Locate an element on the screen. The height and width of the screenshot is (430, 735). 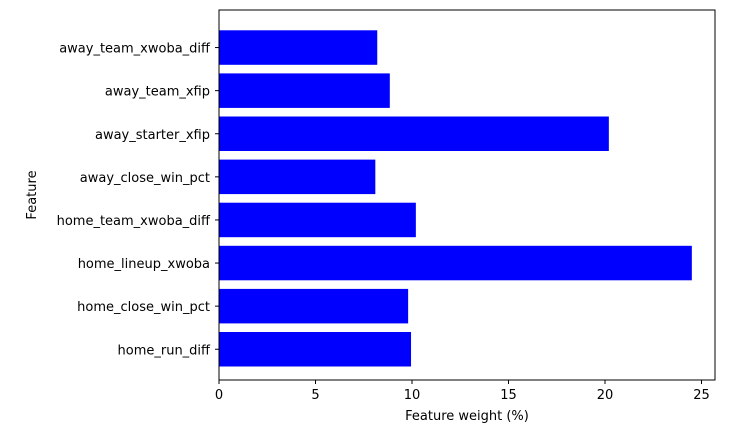
bar-away_team_xwoba_diff is located at coordinates (298, 47).